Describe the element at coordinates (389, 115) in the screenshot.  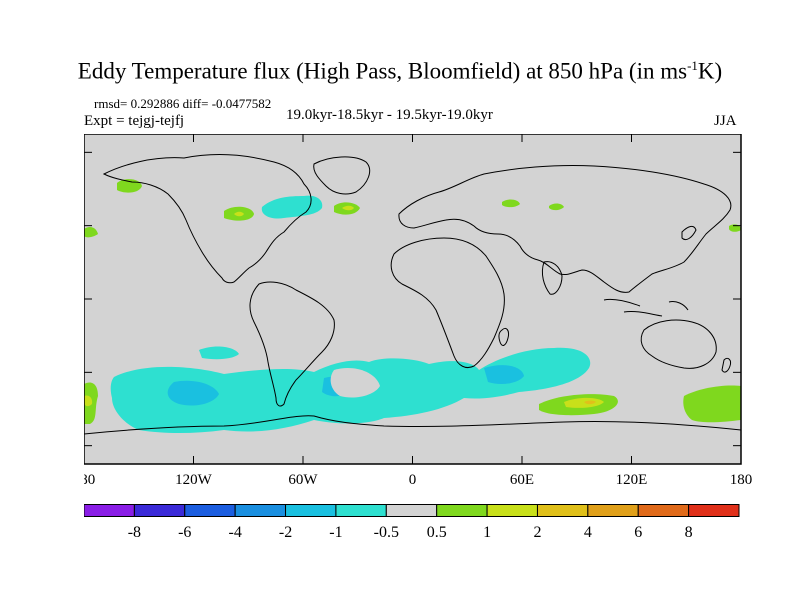
I see `period-label: 19.0kyr-18.5kyr - 19.5kyr-19.0kyr` at that location.